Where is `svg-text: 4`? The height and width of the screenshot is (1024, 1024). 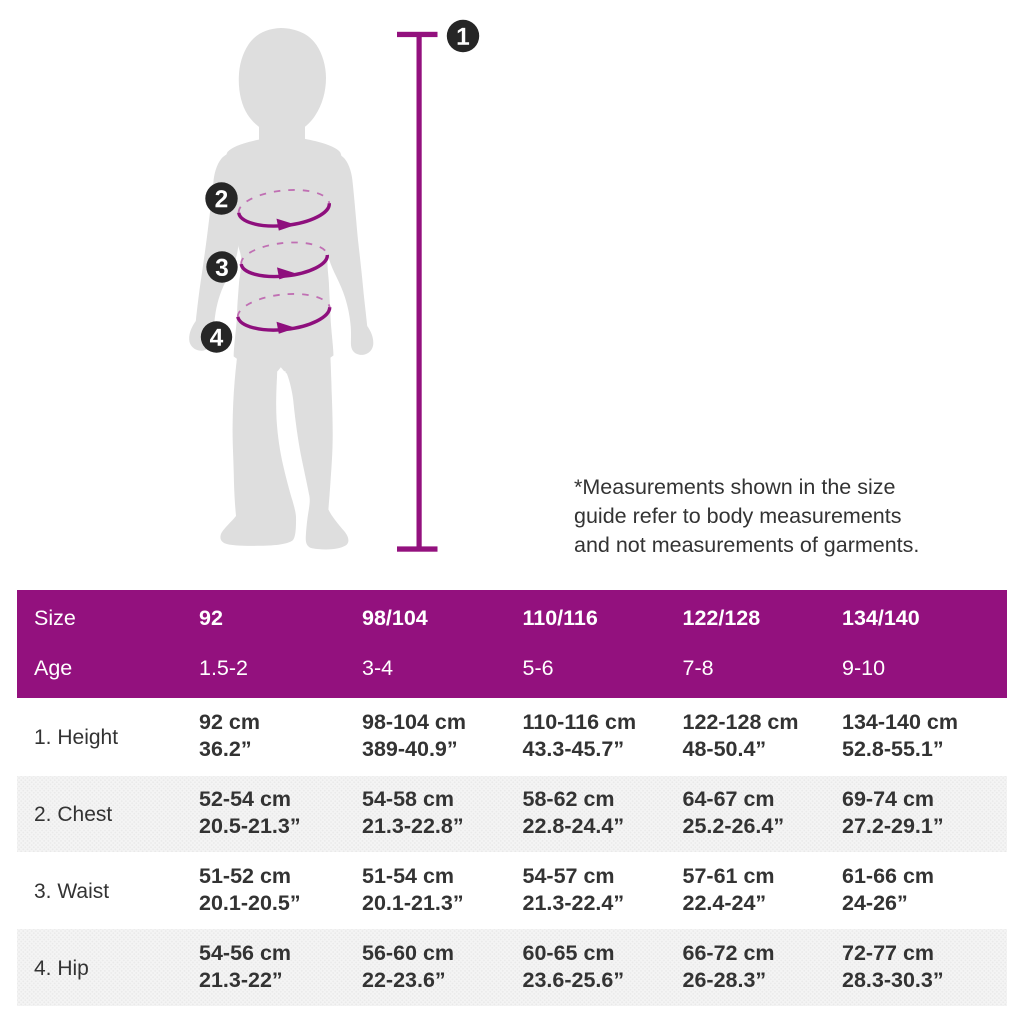
svg-text: 4 is located at coordinates (217, 338).